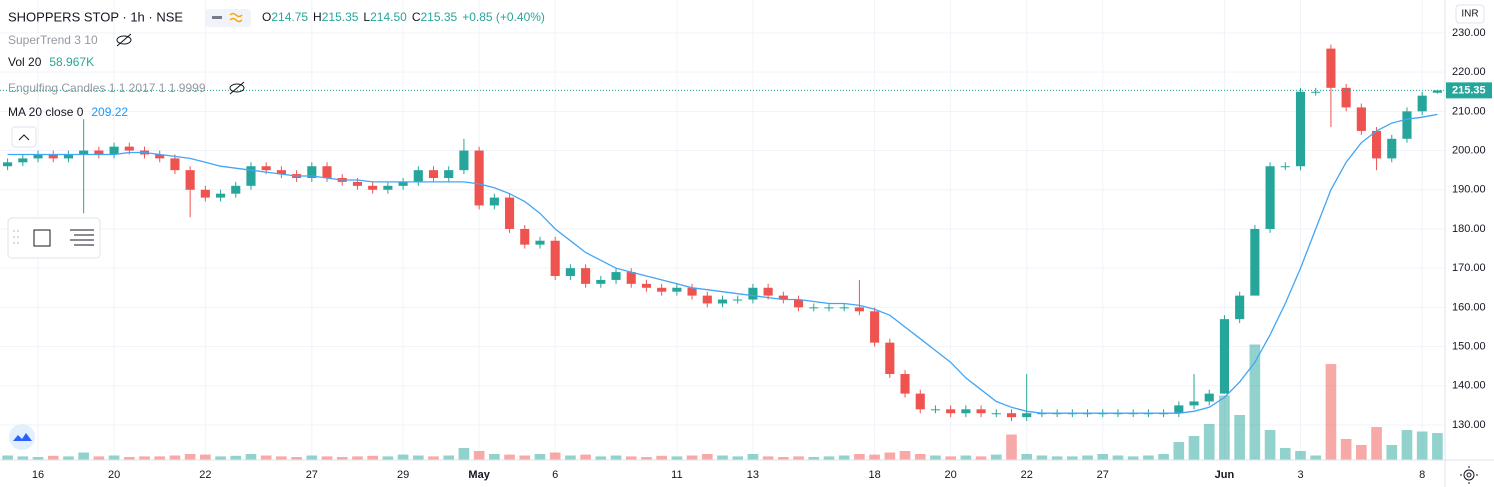 The image size is (1494, 487). I want to click on l-key: L, so click(366, 17).